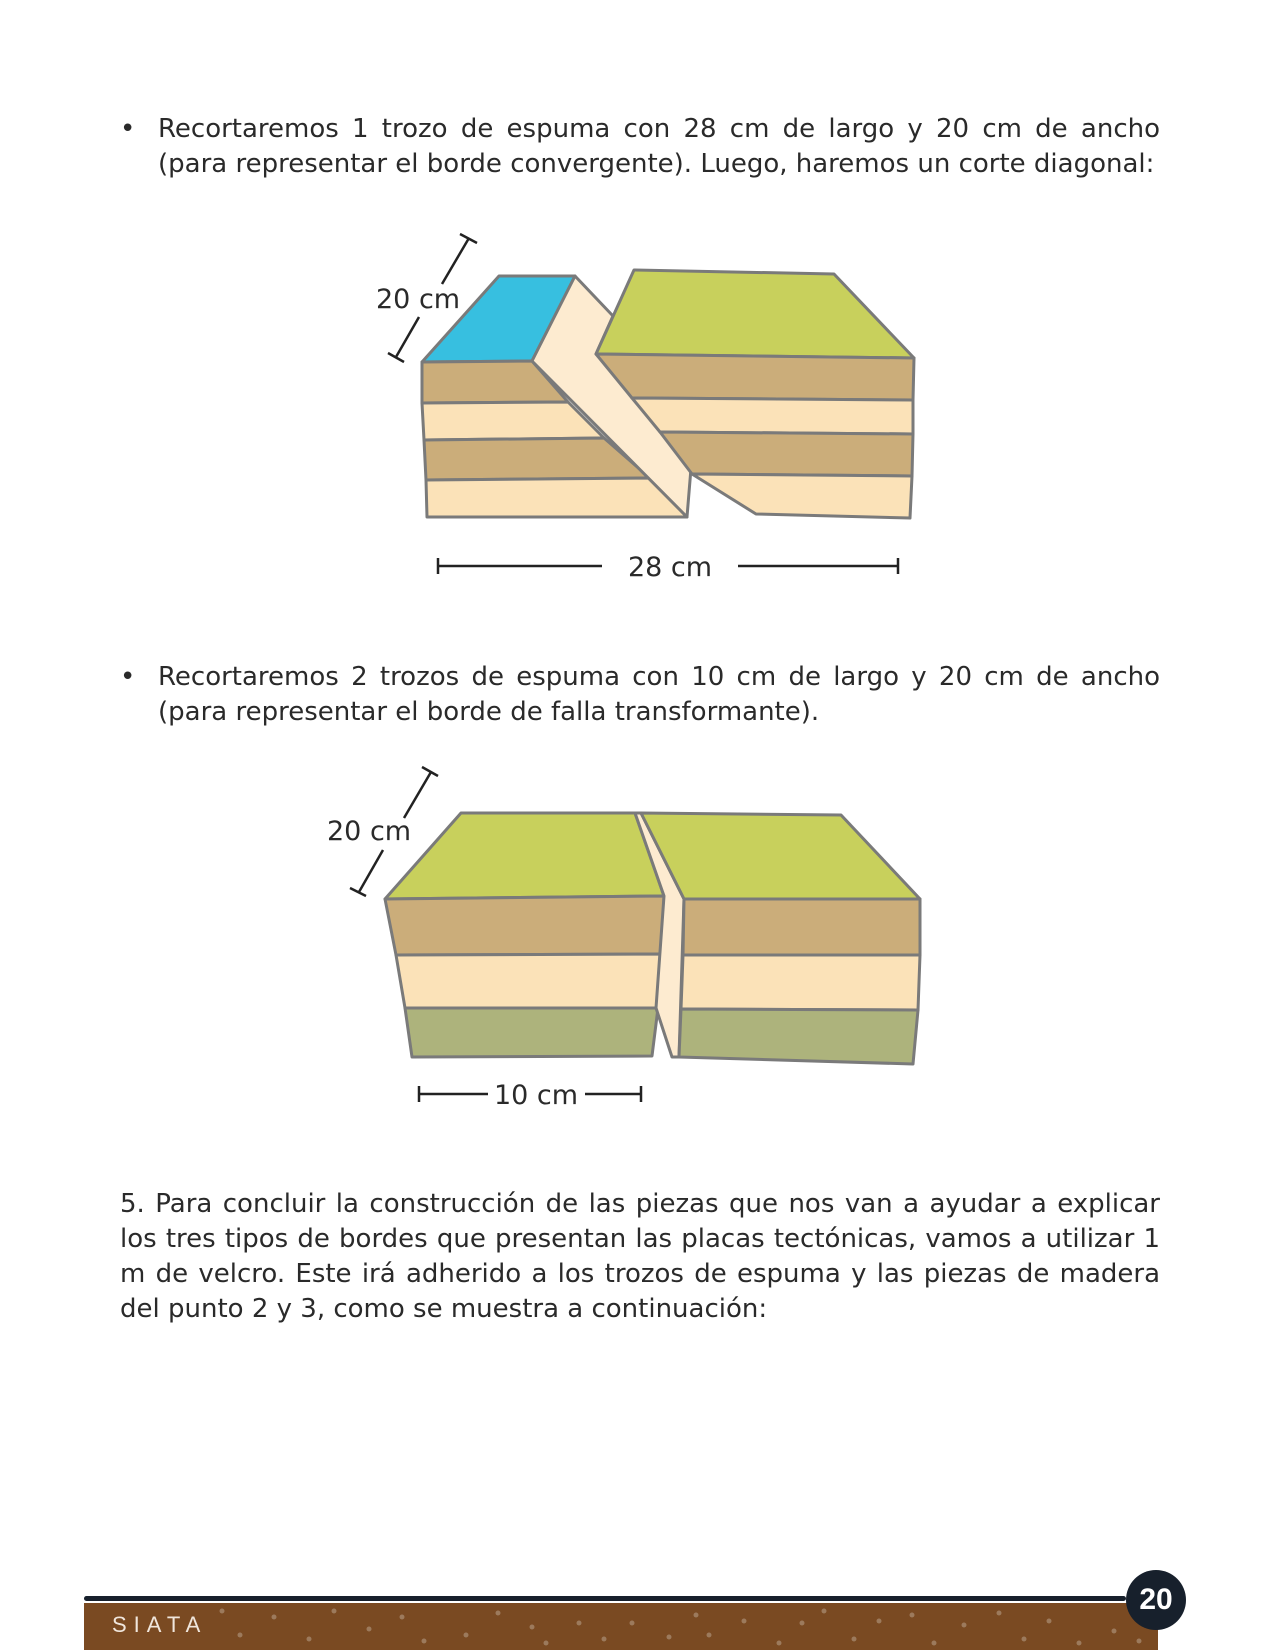 The width and height of the screenshot is (1275, 1650). Describe the element at coordinates (536, 1095) in the screenshot. I see `fig2-length-label: 10 cm` at that location.